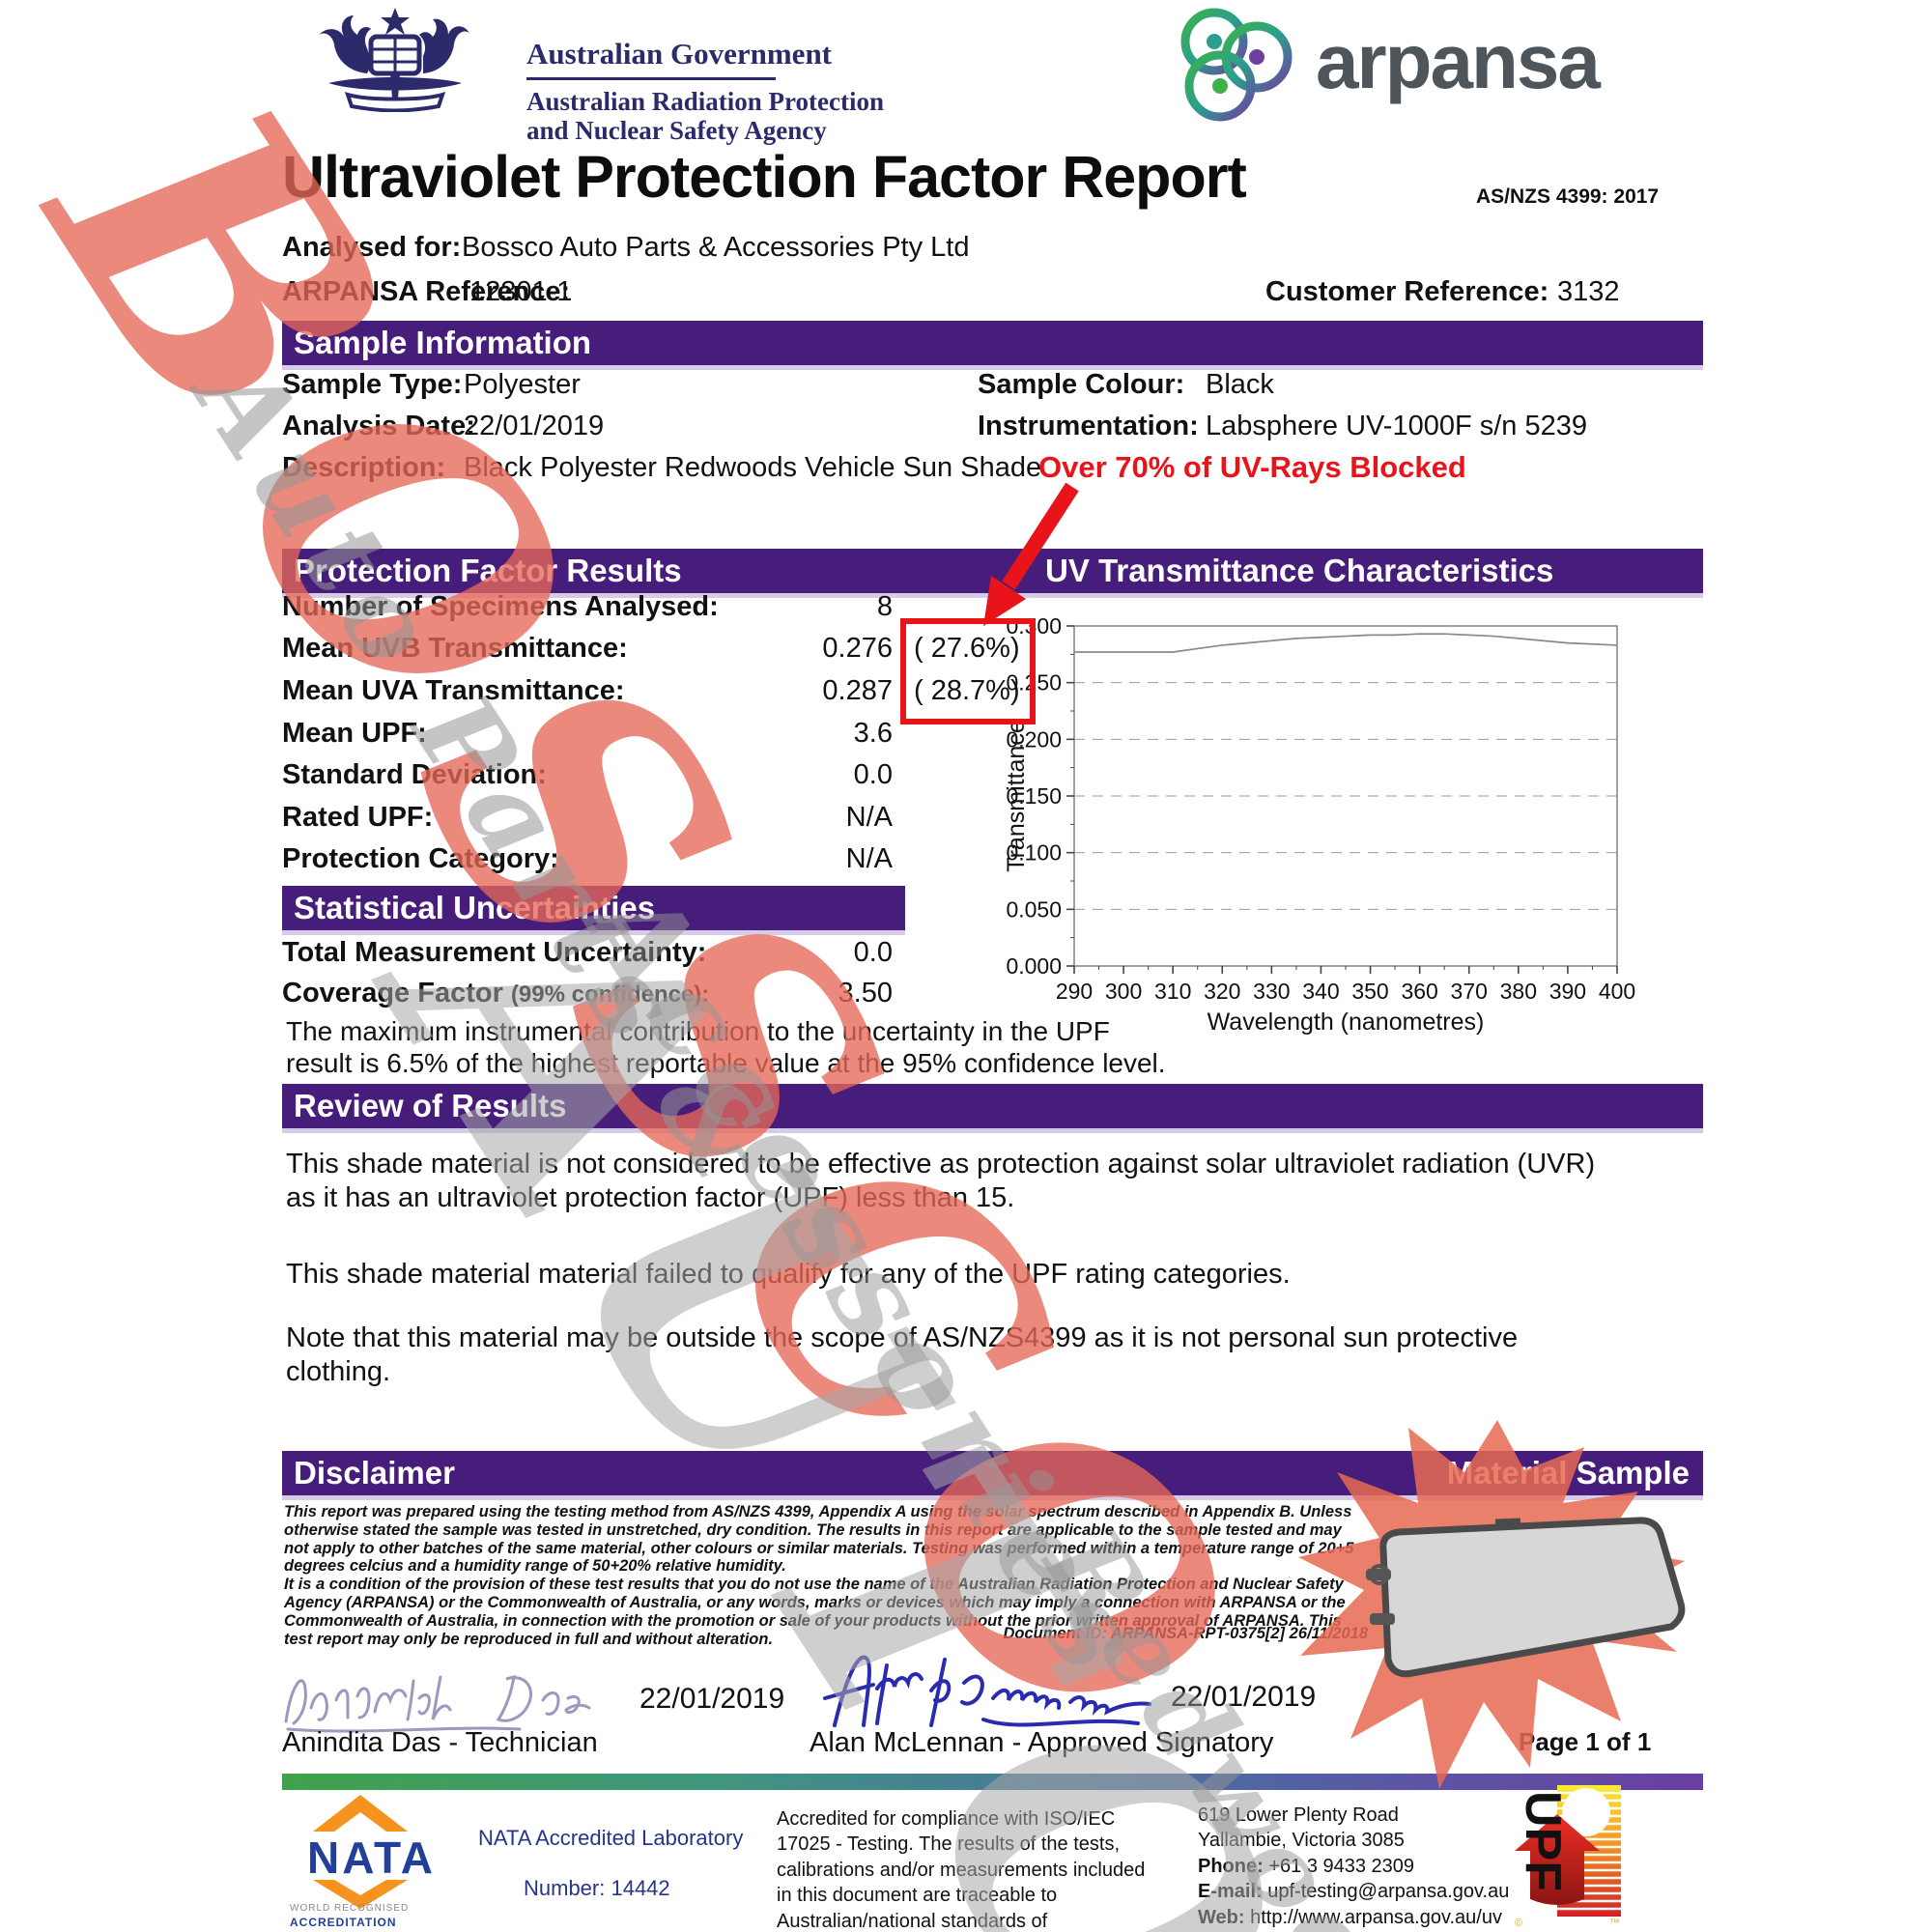 This screenshot has width=1932, height=1932. Describe the element at coordinates (1081, 384) in the screenshot. I see `sample-colour-label: Sample Colour:` at that location.